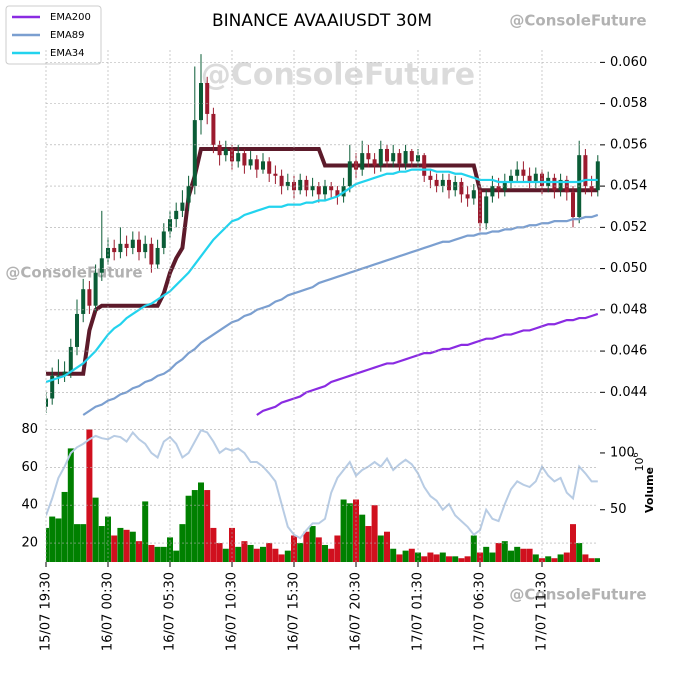 This screenshot has width=690, height=690. What do you see at coordinates (108, 611) in the screenshot?
I see `x-tick-label: 16/07 00:30` at bounding box center [108, 611].